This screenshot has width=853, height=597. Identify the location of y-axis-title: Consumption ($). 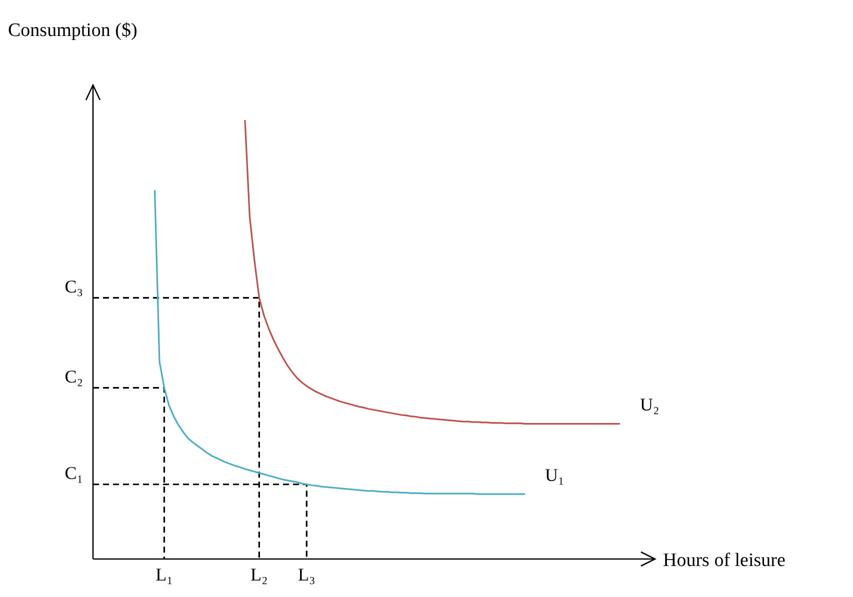
(73, 31).